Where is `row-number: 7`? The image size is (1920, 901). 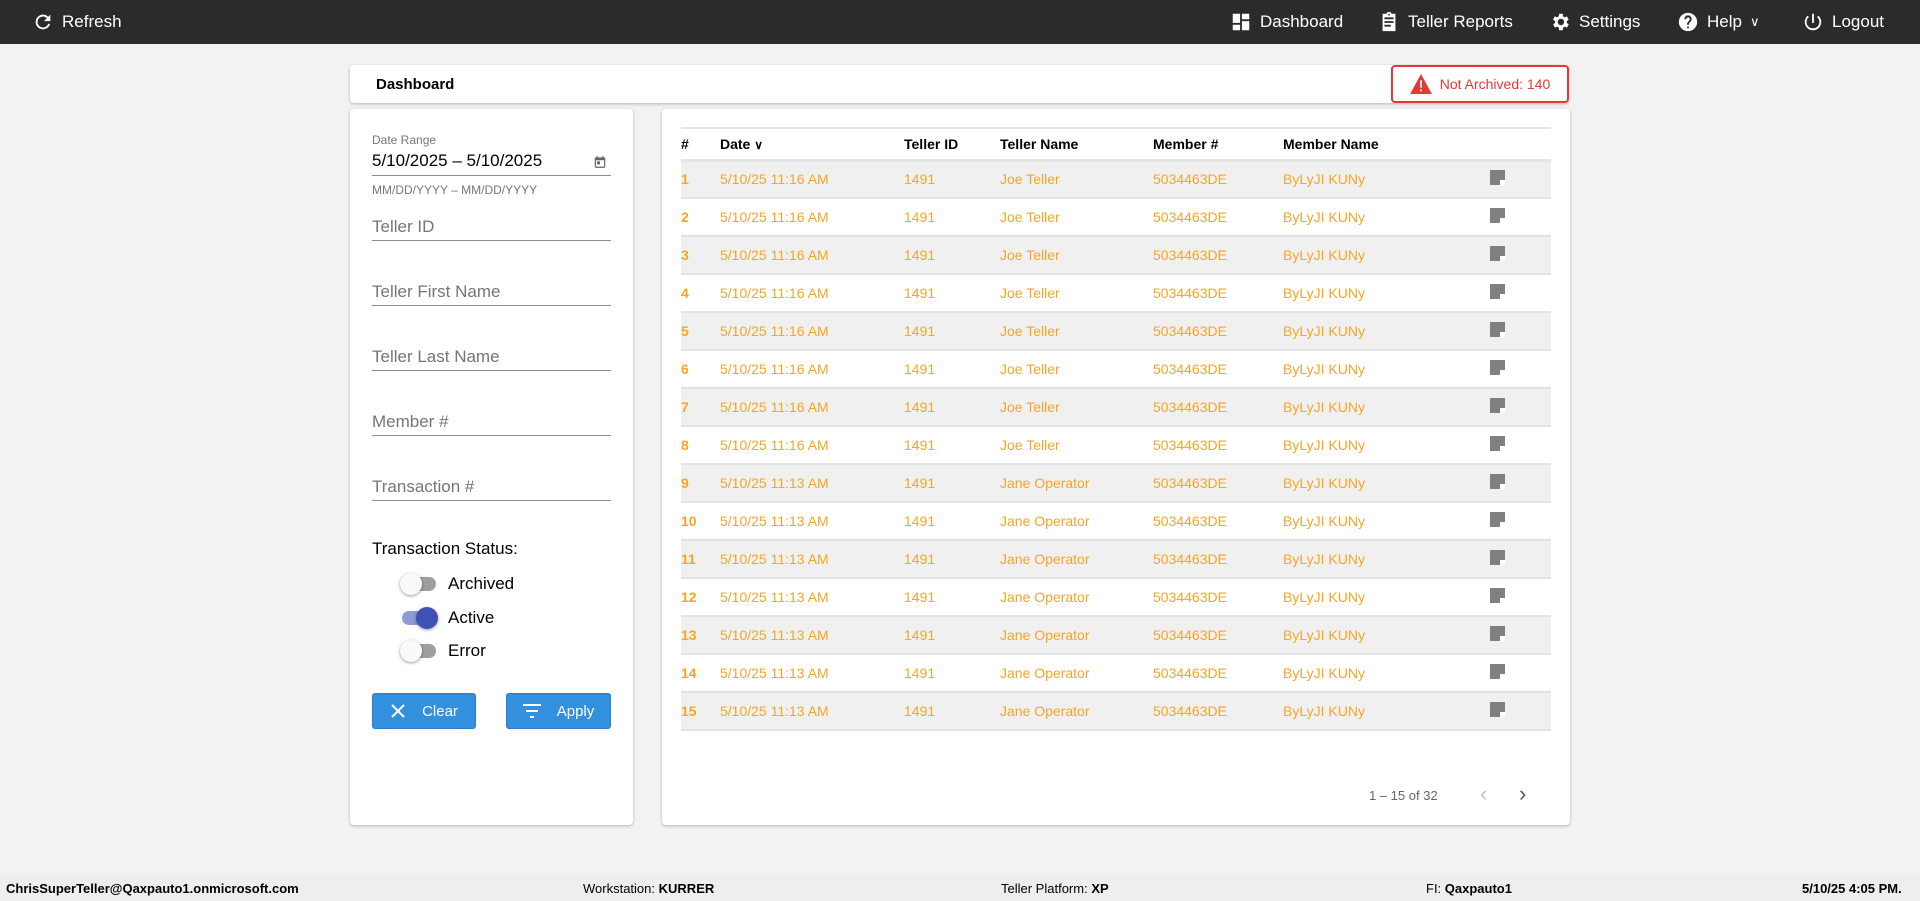
row-number: 7 is located at coordinates (685, 407).